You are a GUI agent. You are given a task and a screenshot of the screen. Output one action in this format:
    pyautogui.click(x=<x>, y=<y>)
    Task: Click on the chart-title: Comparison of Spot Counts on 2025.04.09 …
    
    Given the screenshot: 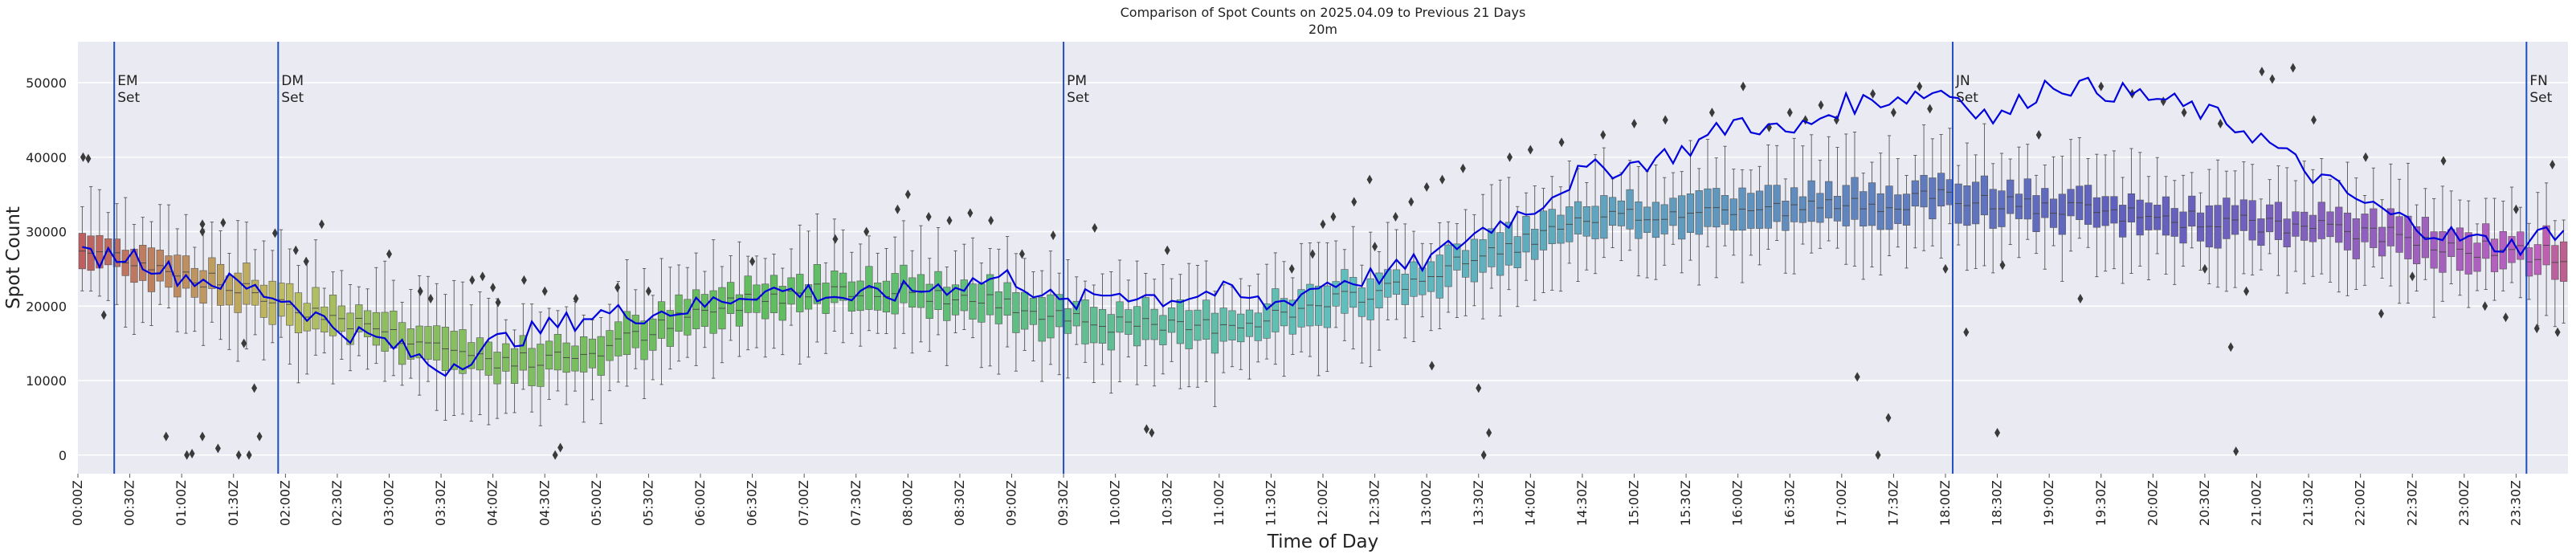 What is the action you would take?
    pyautogui.click(x=1323, y=12)
    